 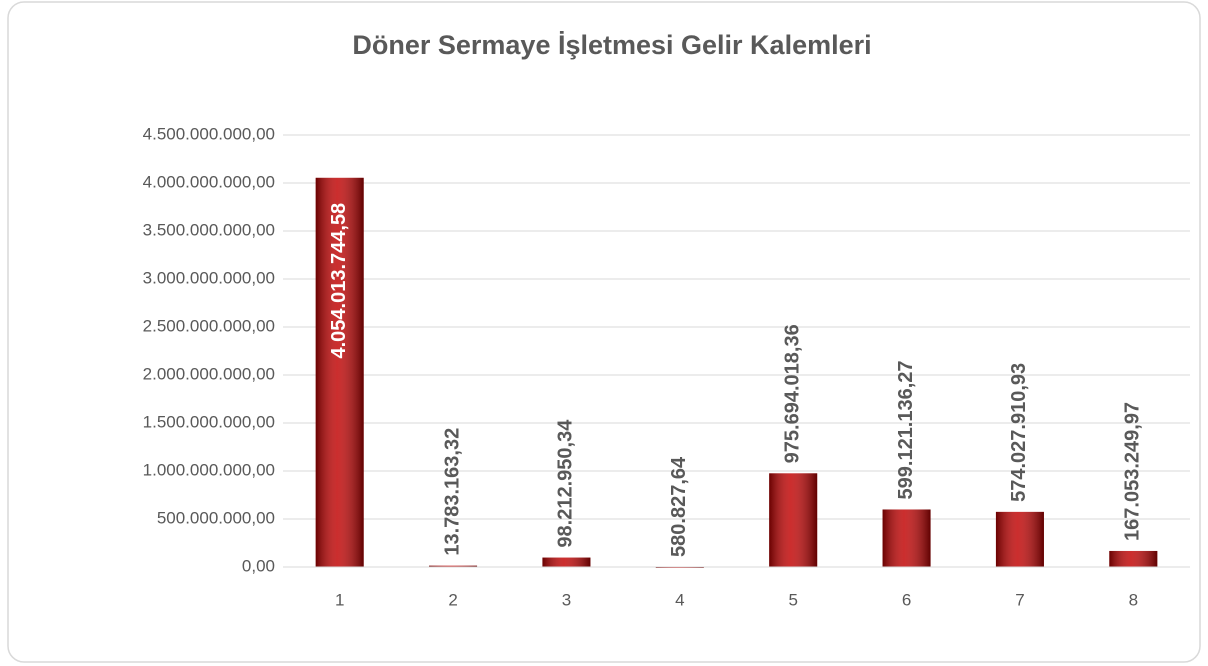 I want to click on x-tick-label: 5, so click(x=792, y=599).